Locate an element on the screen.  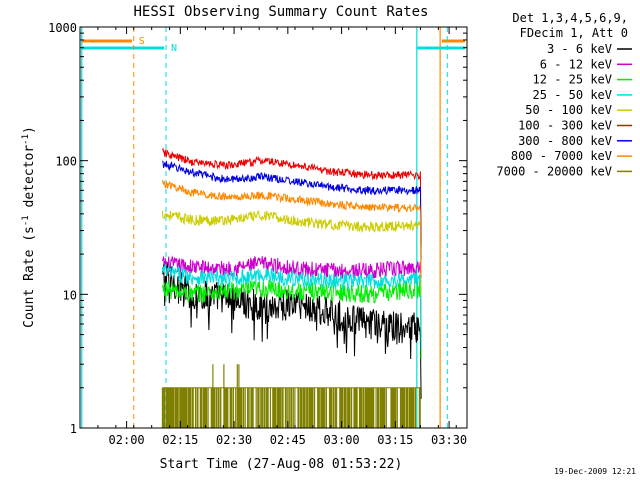
series-3-6-kev-line is located at coordinates (291, 331).